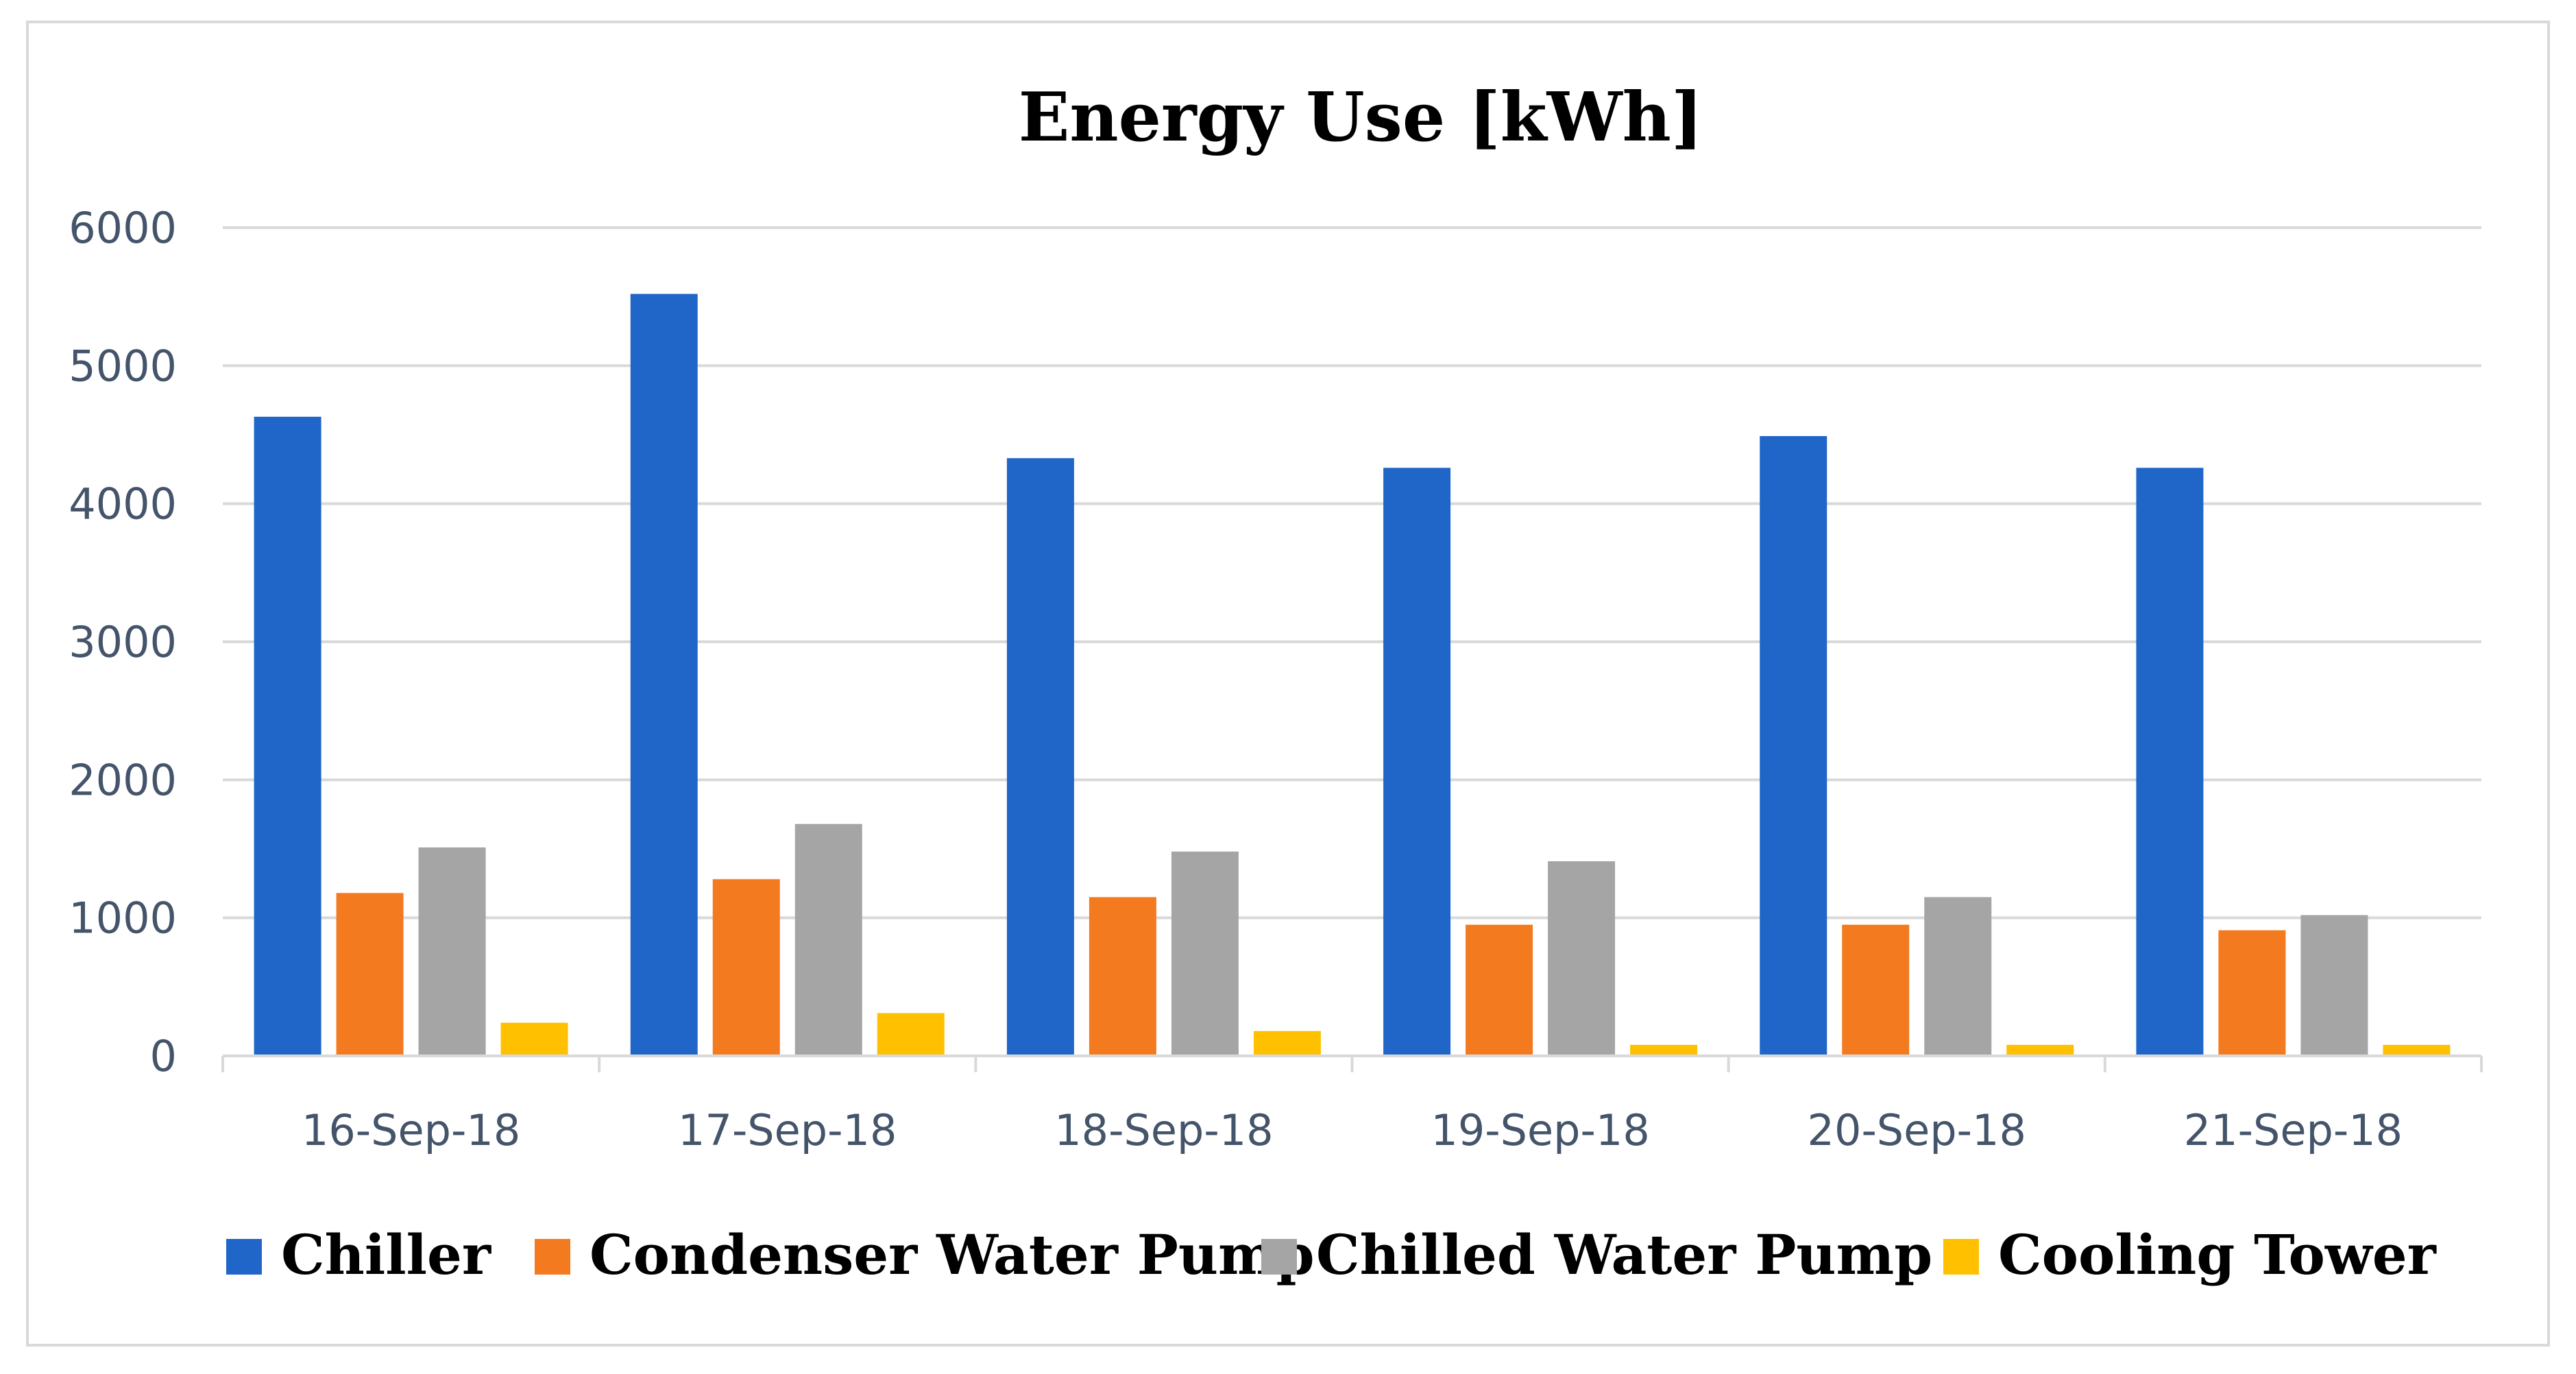  What do you see at coordinates (952, 1254) in the screenshot?
I see `legend-label-condenser-water-pump: Condenser Water Pump` at bounding box center [952, 1254].